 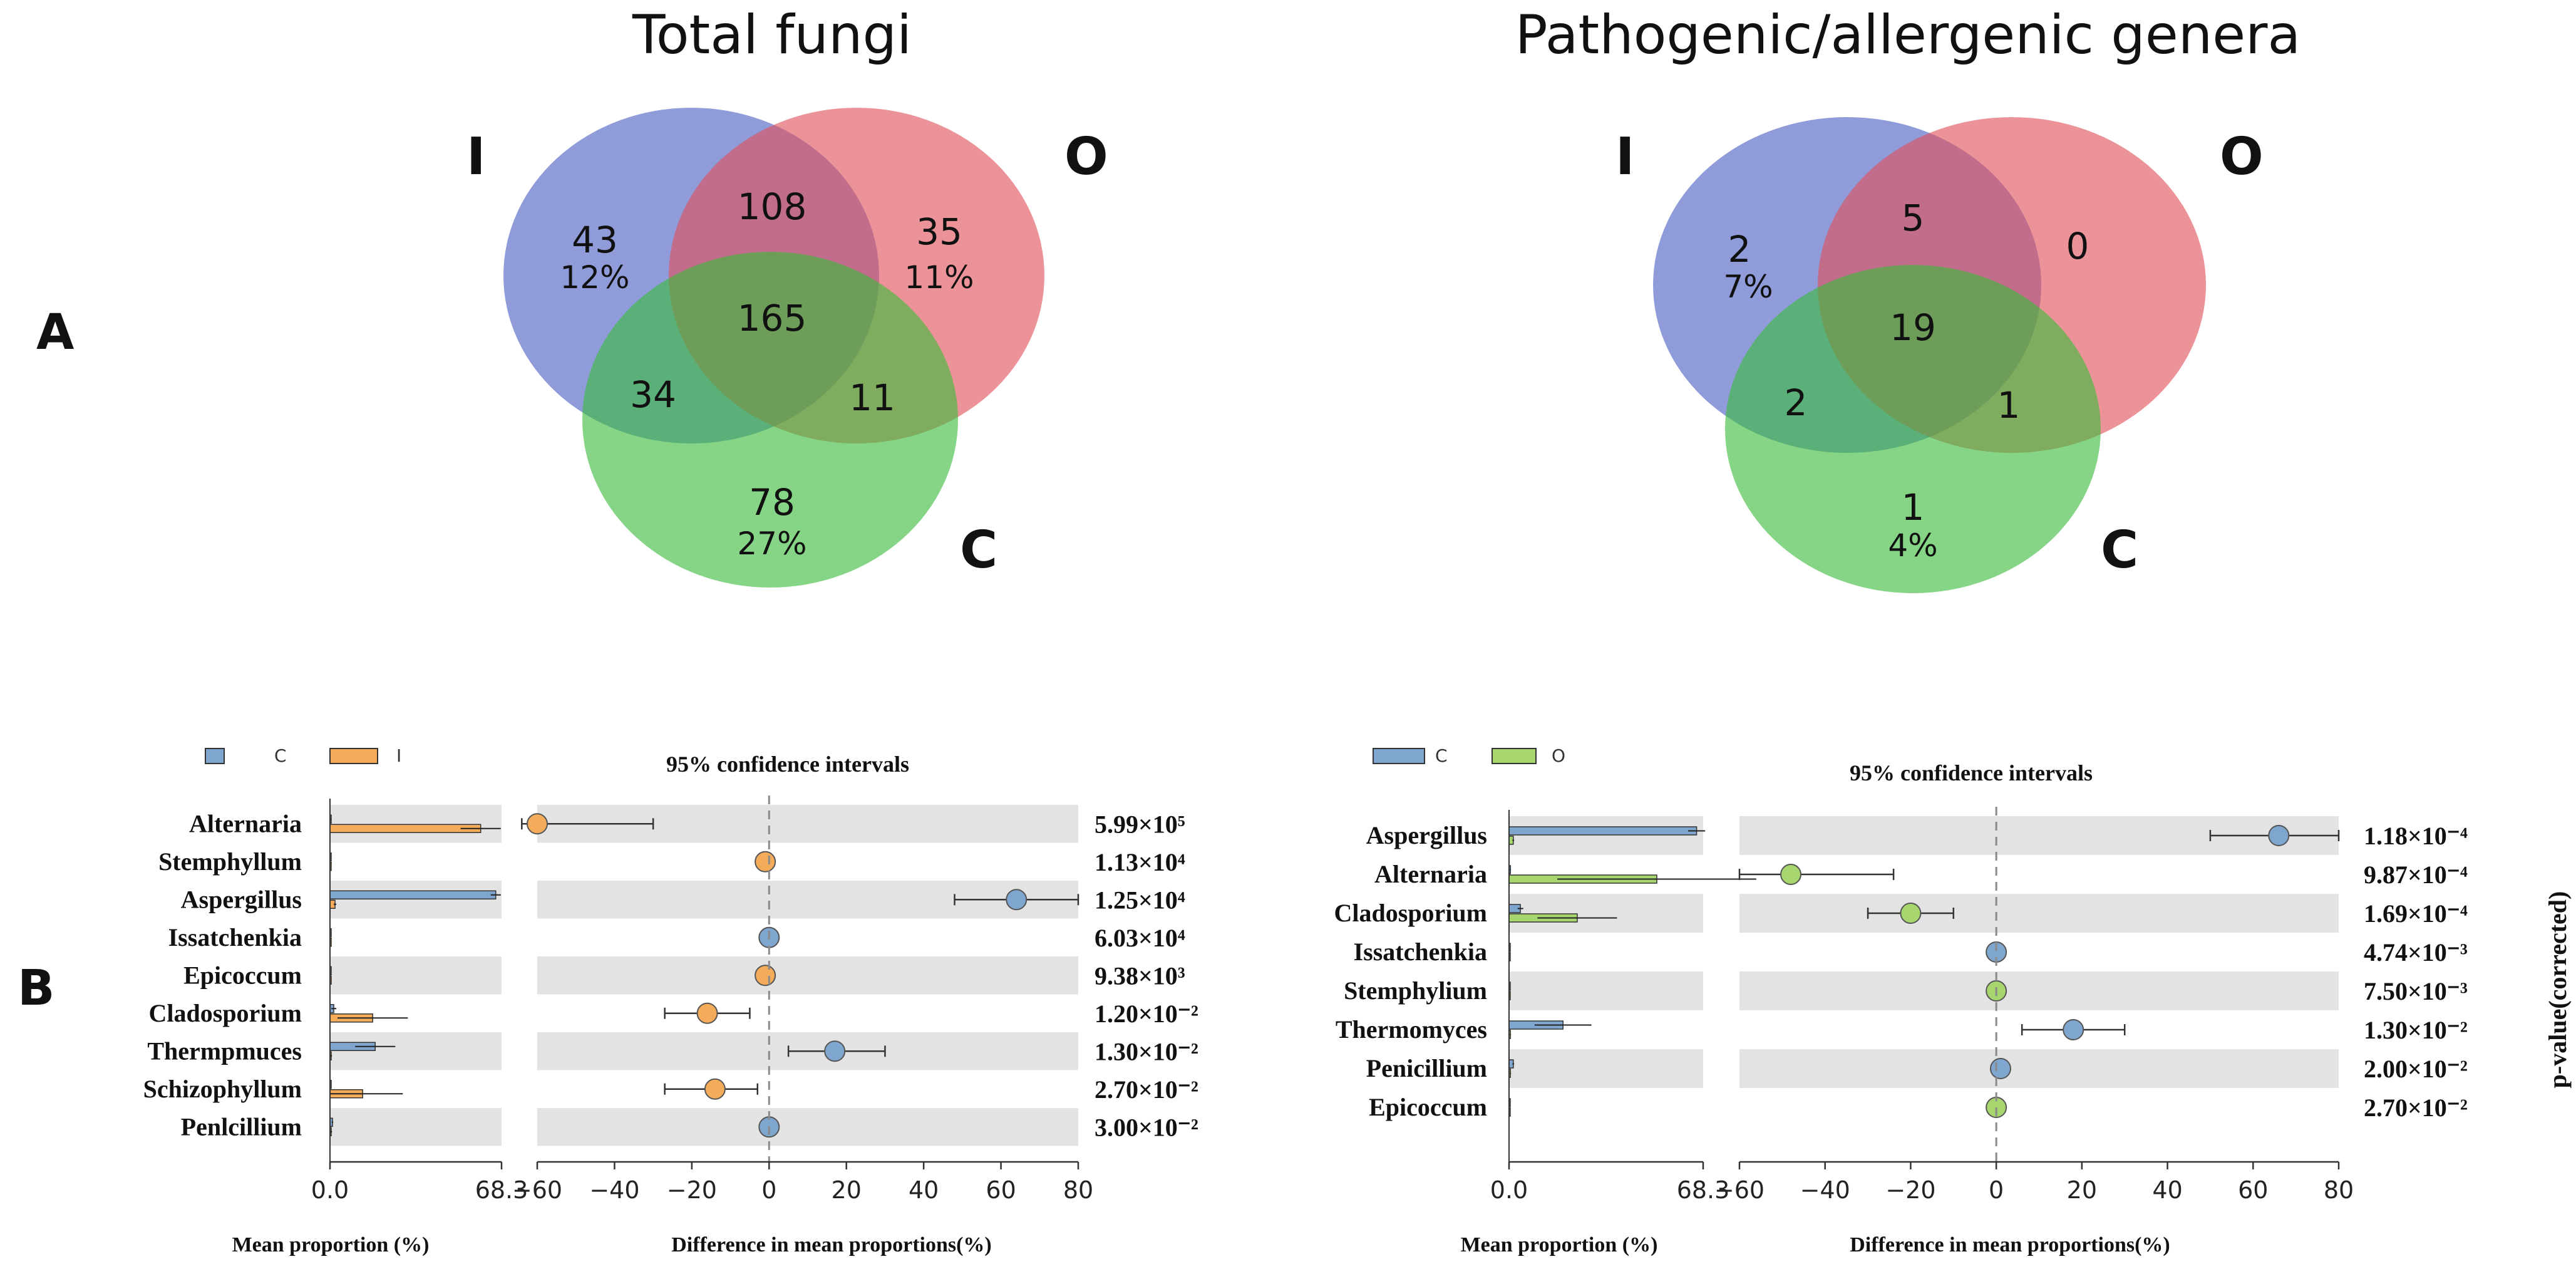 What do you see at coordinates (1140, 900) in the screenshot?
I see `p-value: 1.25×10⁴` at bounding box center [1140, 900].